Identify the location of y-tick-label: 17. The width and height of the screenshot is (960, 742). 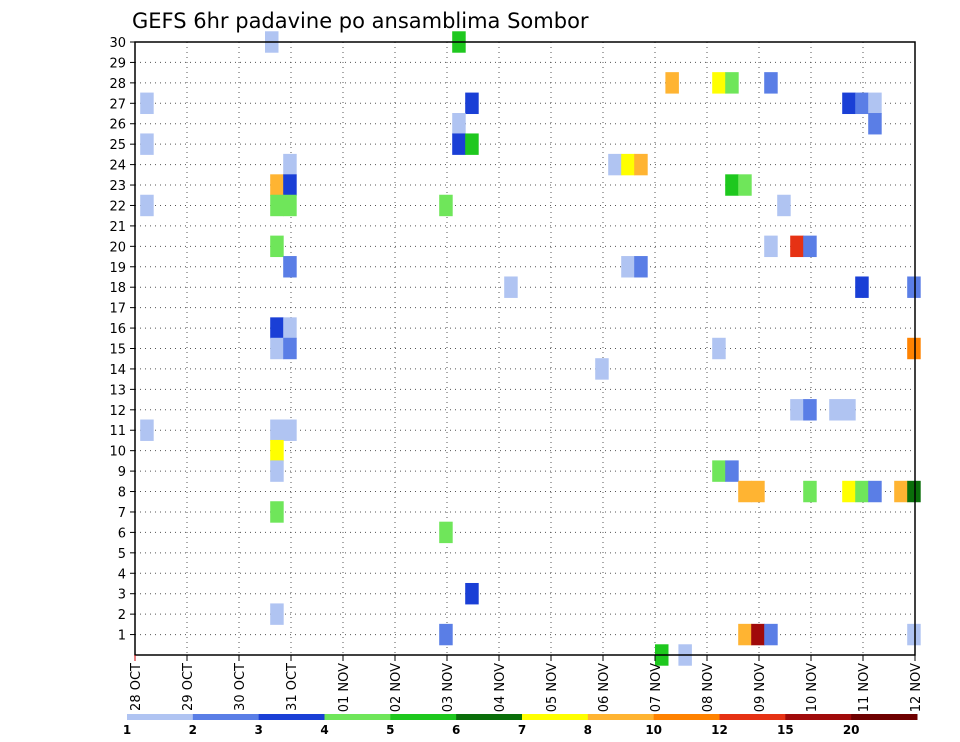
(117, 309).